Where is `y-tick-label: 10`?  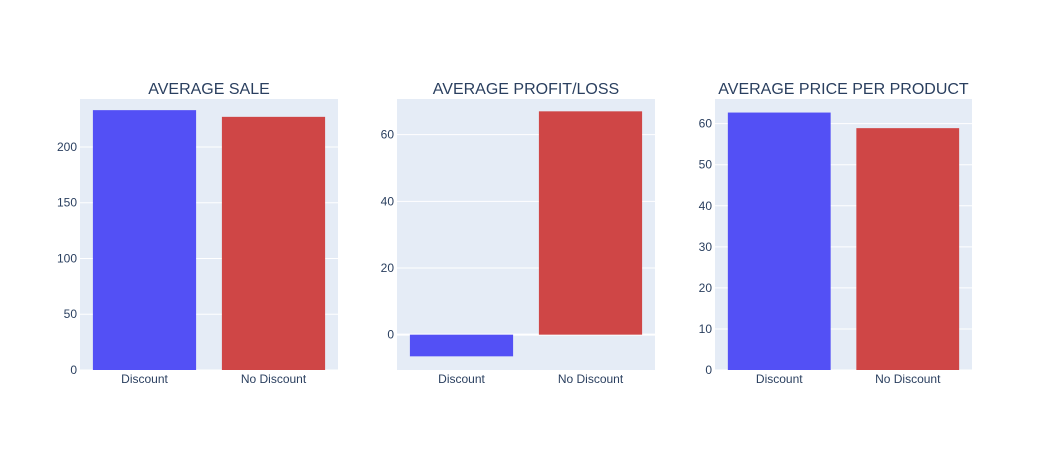 y-tick-label: 10 is located at coordinates (706, 329).